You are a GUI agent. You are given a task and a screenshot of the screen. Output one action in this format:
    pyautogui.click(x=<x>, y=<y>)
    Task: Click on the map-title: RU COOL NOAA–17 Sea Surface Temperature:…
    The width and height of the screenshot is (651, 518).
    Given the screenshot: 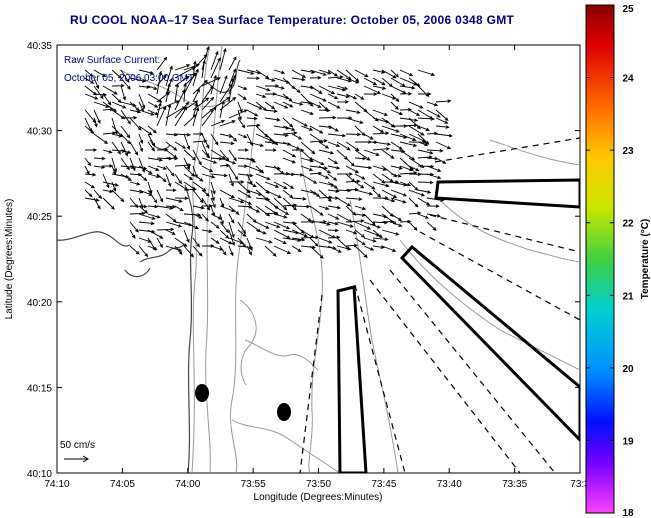 What is the action you would take?
    pyautogui.click(x=292, y=20)
    